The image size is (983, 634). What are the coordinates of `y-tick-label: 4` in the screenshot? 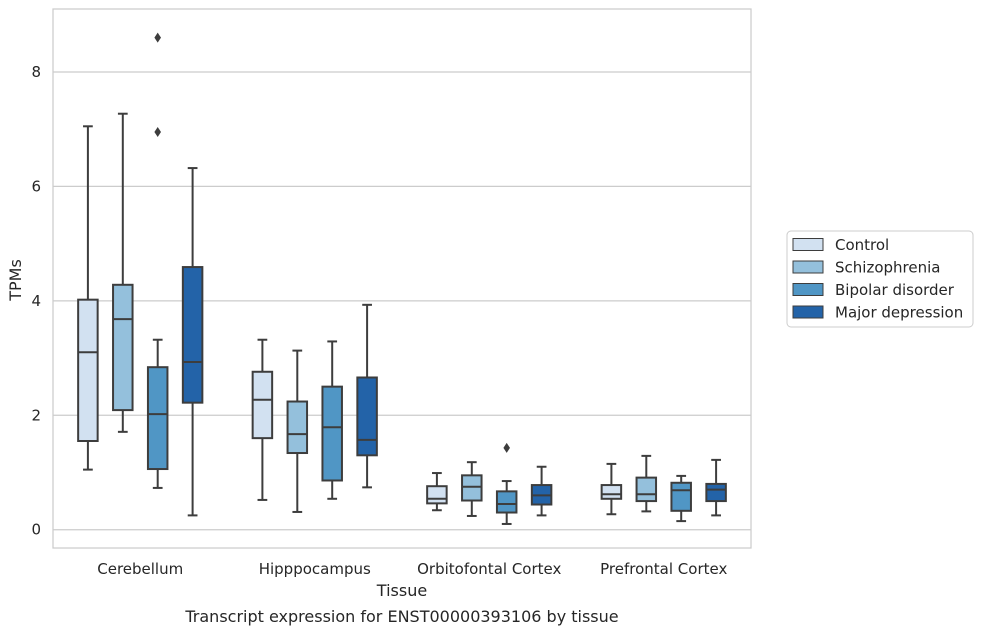 It's located at (36, 301).